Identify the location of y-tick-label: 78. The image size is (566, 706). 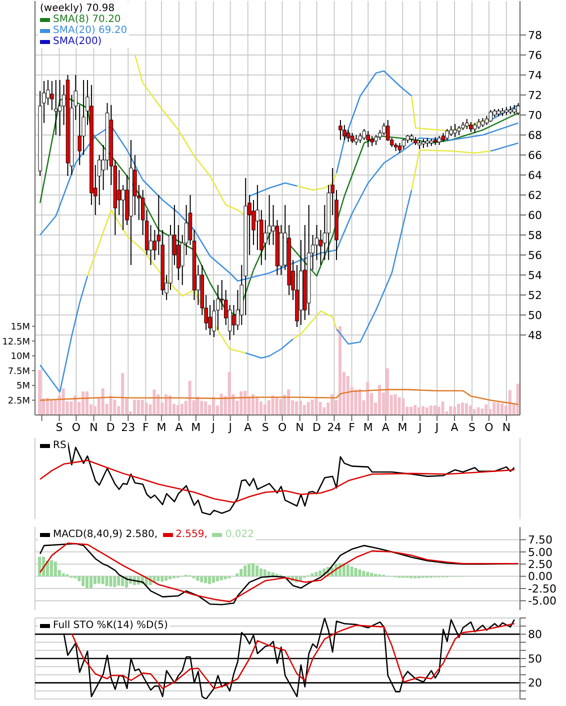
(535, 35).